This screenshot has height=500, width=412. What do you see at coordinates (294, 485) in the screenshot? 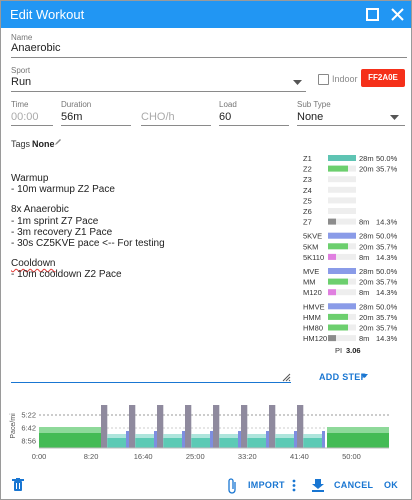
I see `more-icon` at bounding box center [294, 485].